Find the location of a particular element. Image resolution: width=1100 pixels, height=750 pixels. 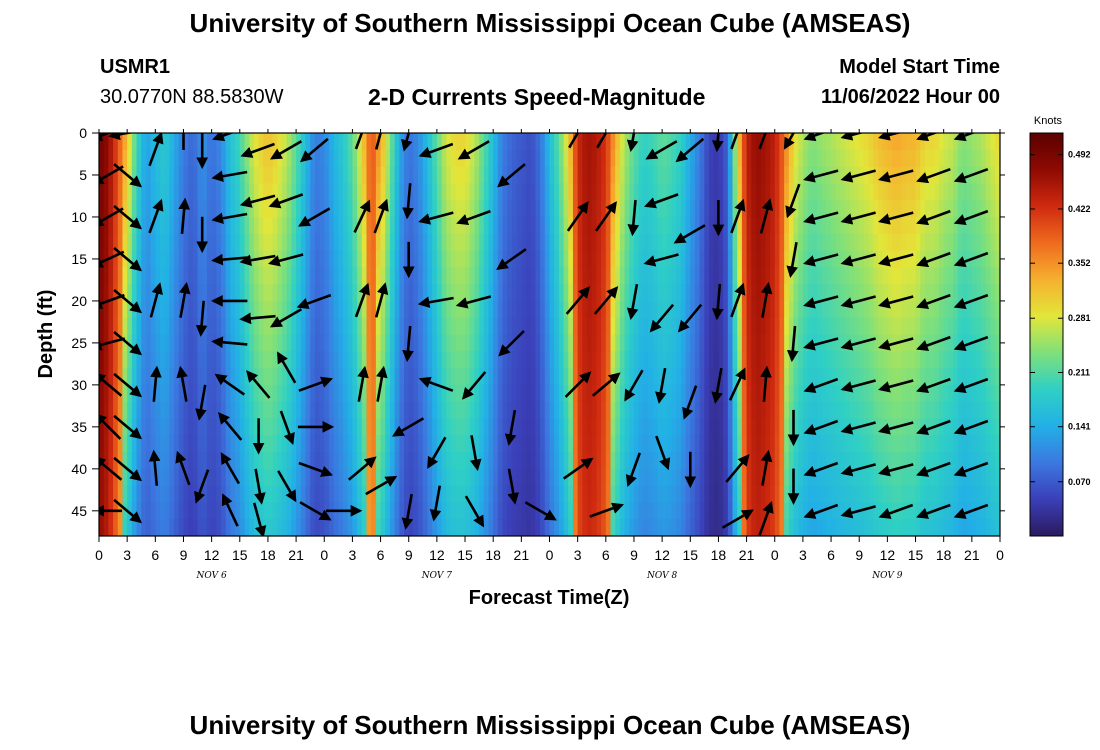

x-tick-label: 21 is located at coordinates (296, 555).